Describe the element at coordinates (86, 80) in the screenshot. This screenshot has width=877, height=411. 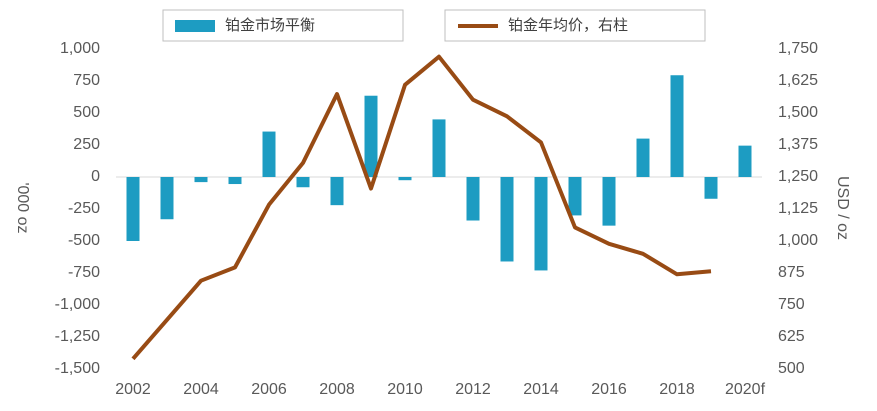
I see `y-tick-label: 750` at that location.